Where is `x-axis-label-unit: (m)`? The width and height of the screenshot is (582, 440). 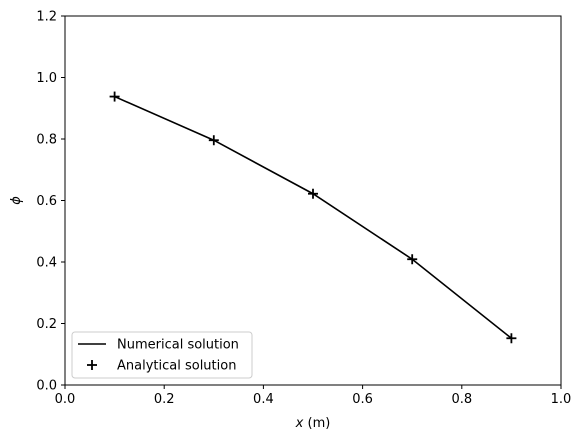
x-axis-label-unit: (m) is located at coordinates (316, 423).